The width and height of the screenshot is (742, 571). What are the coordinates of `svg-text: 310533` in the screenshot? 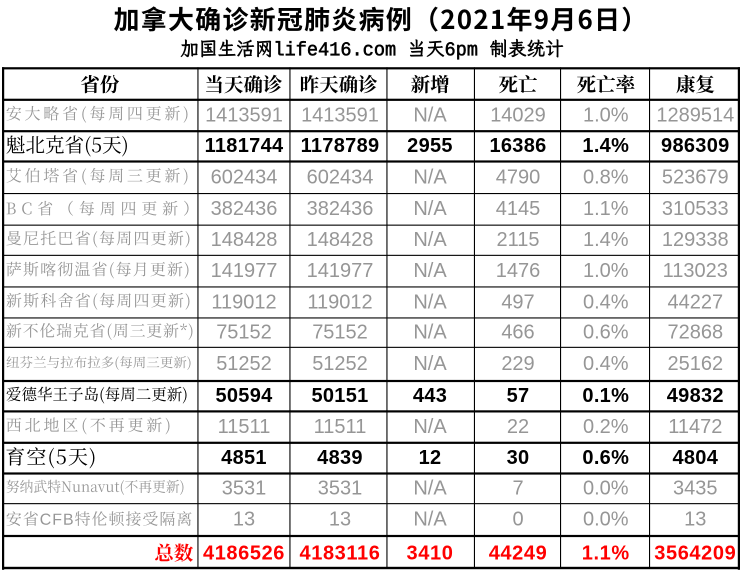 It's located at (695, 209).